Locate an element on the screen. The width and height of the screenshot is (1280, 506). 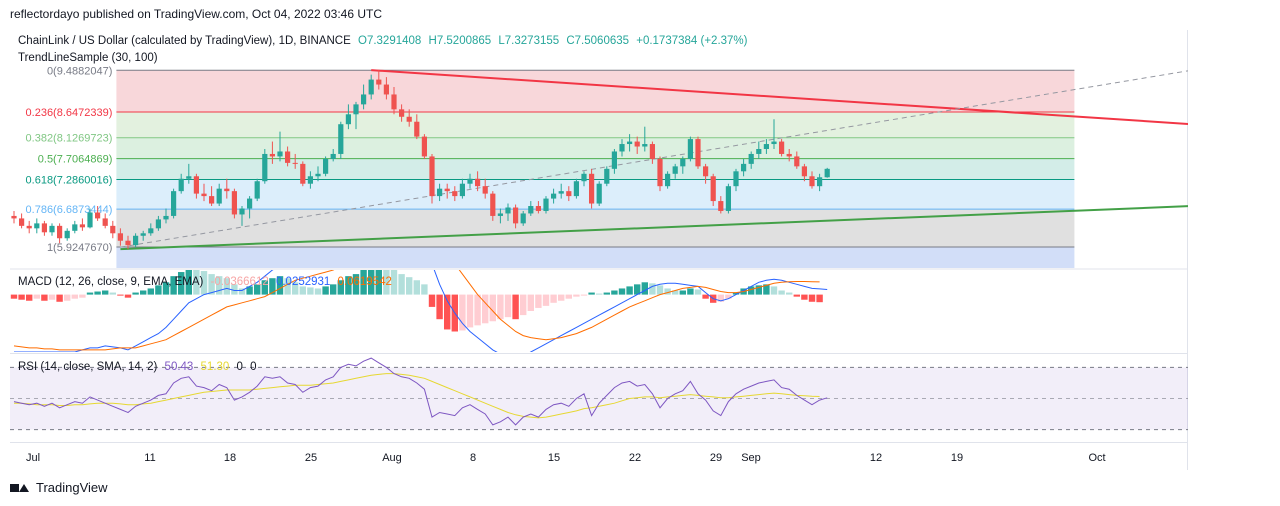
fib-zone-0.786 is located at coordinates (595, 228).